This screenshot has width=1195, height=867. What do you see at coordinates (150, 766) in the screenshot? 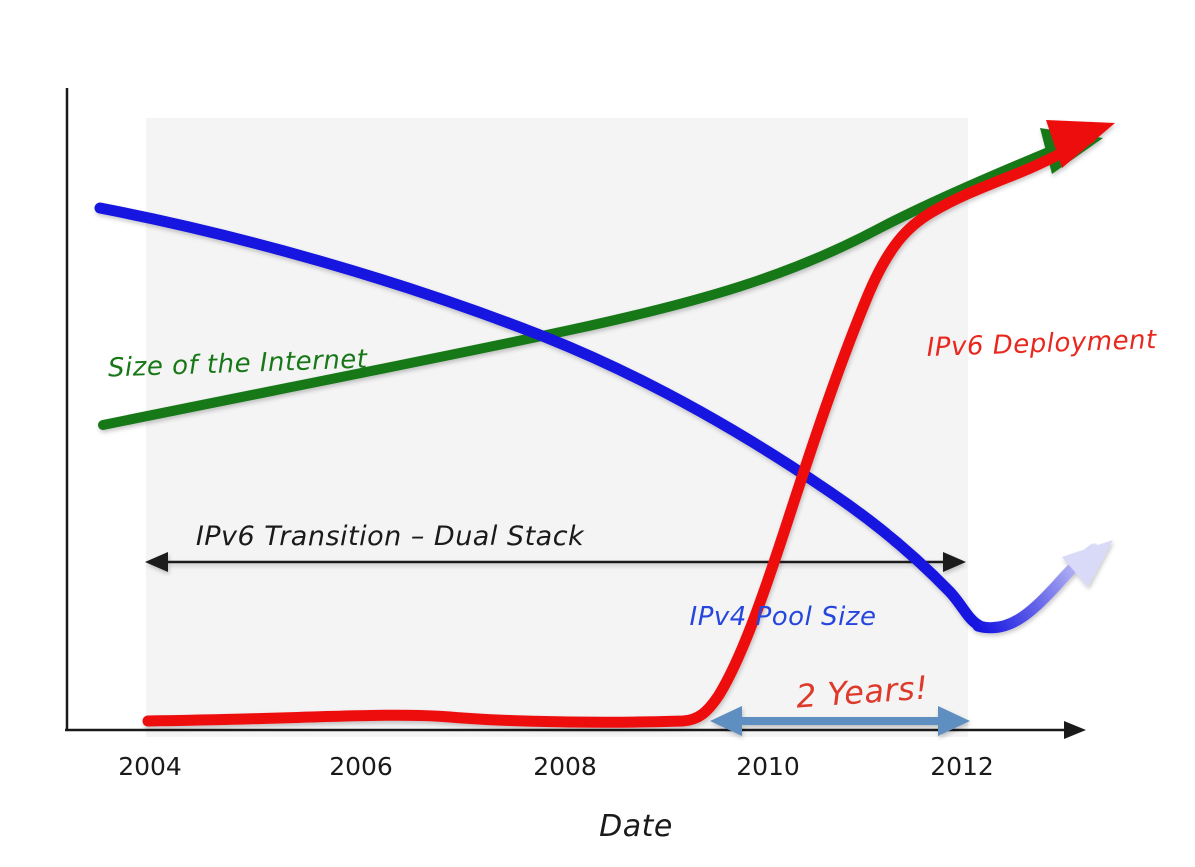
I see `x-tick-2004: 2004` at bounding box center [150, 766].